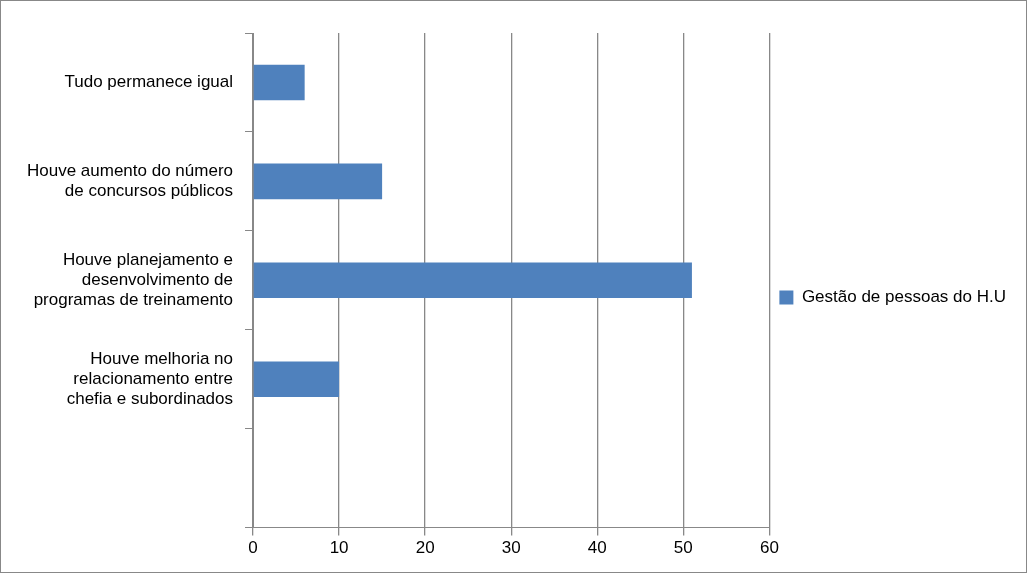 The image size is (1027, 573). Describe the element at coordinates (904, 297) in the screenshot. I see `legend-label: Gestão de pessoas do H.U` at that location.